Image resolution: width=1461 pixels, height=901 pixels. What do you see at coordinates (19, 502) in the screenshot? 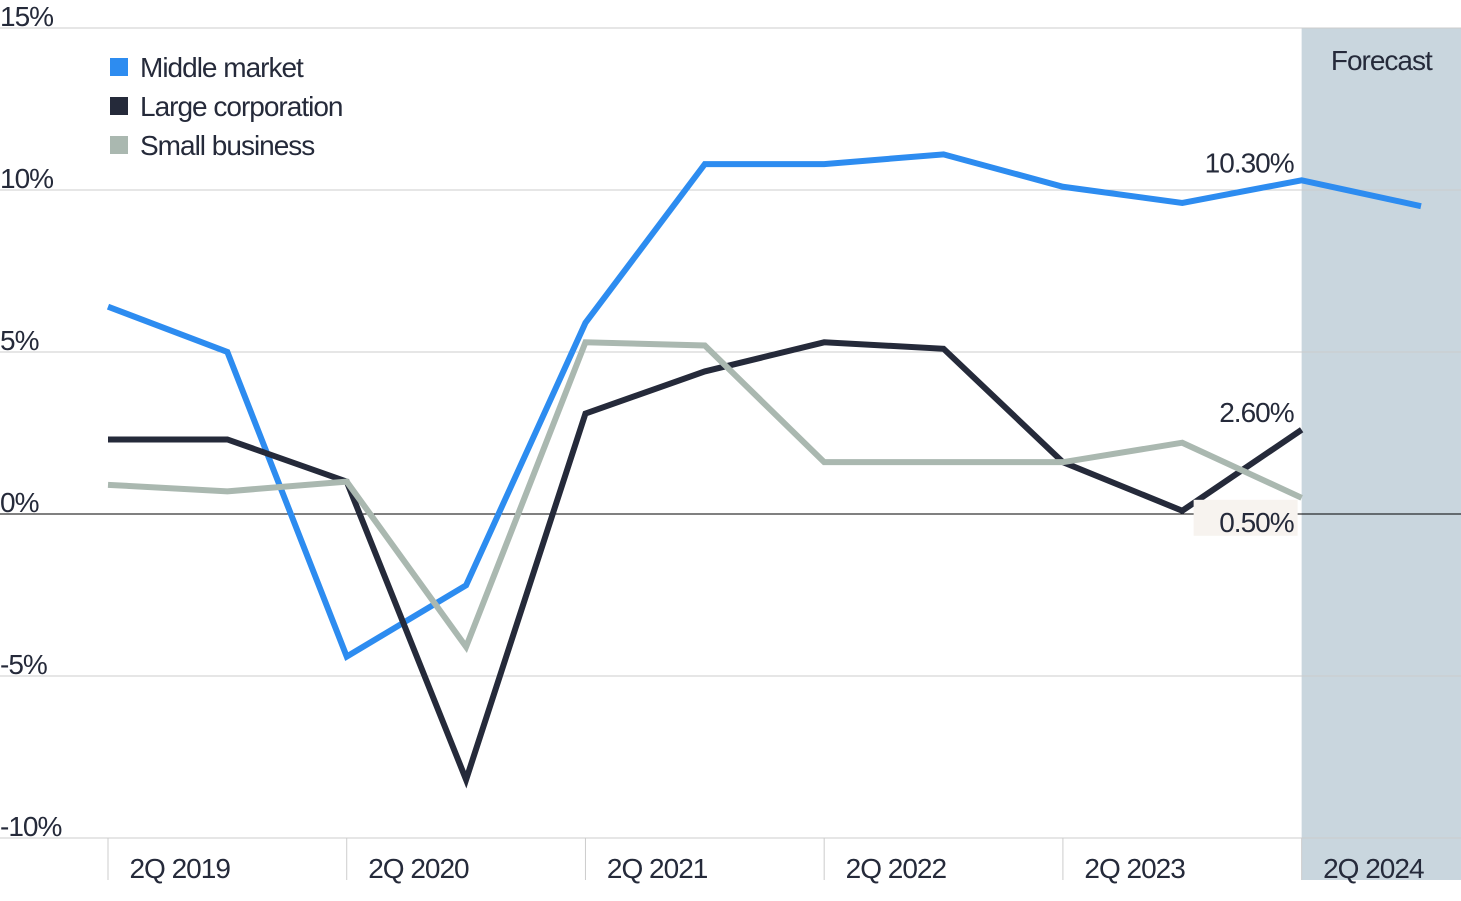
I see `y-tick-label: 0%` at bounding box center [19, 502].